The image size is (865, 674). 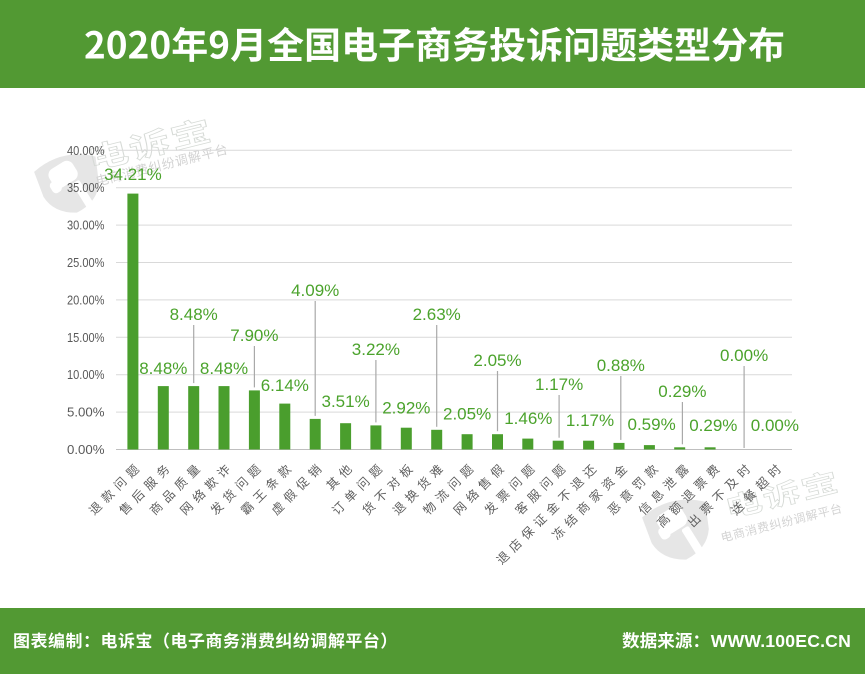 I want to click on svg-text: 4.09%, so click(x=315, y=290).